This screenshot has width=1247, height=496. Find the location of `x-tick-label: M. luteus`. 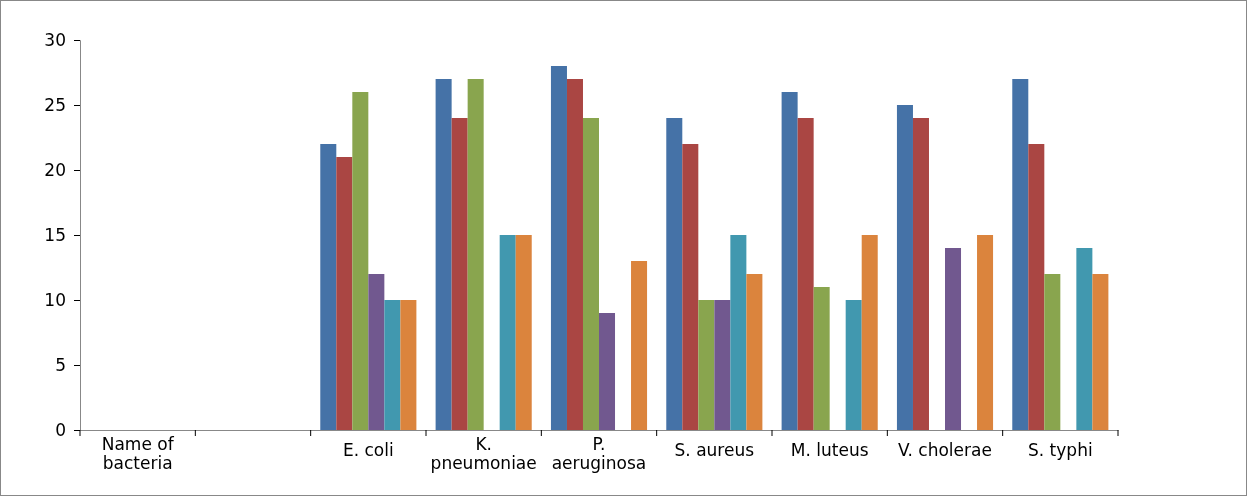

x-tick-label: M. luteus is located at coordinates (829, 450).